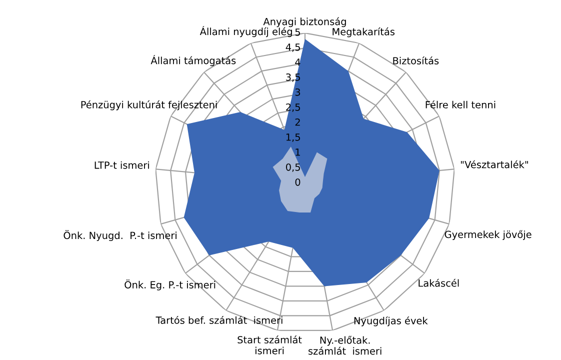 Image resolution: width=561 pixels, height=360 pixels. What do you see at coordinates (120, 235) in the screenshot?
I see `spoke-label: Önk. Nyugd. P.-t ismeri` at bounding box center [120, 235].